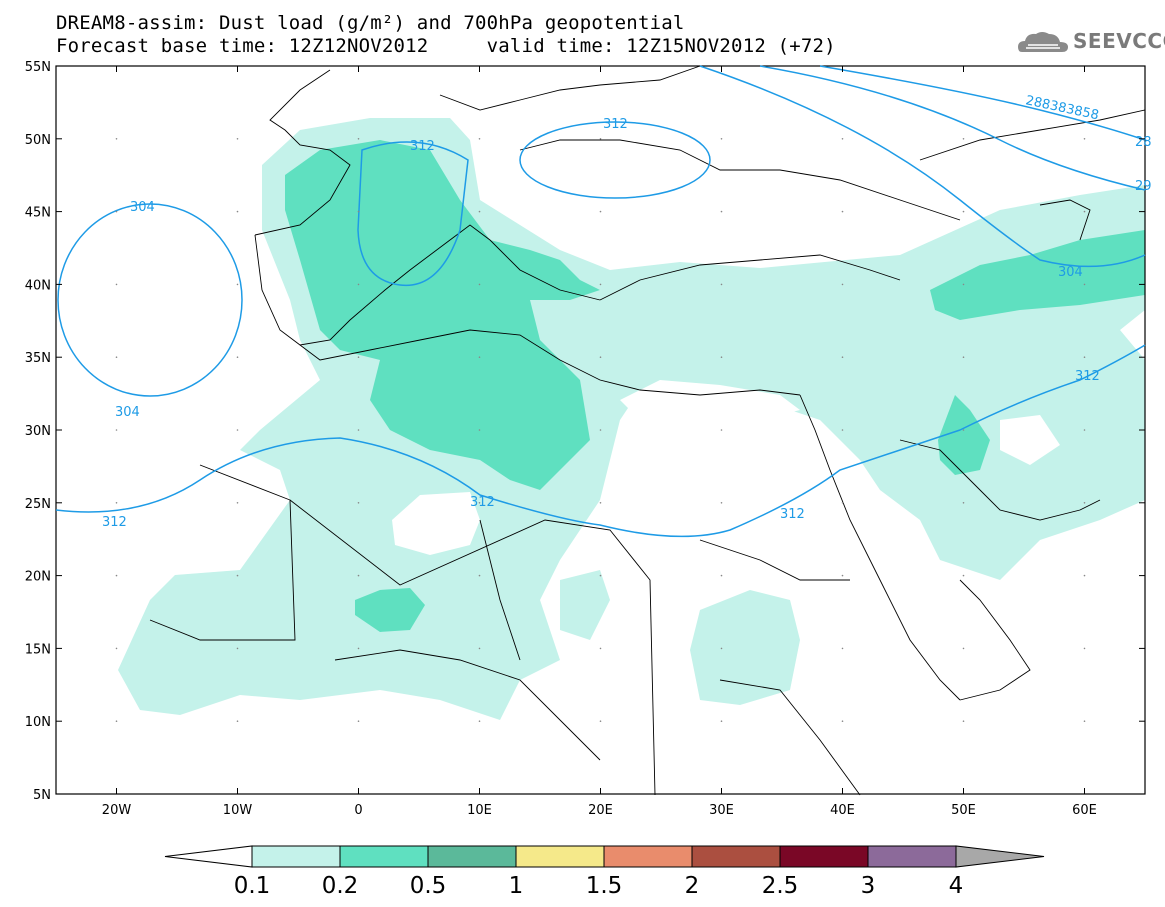  I want to click on lon-tick-label: 10W, so click(238, 810).